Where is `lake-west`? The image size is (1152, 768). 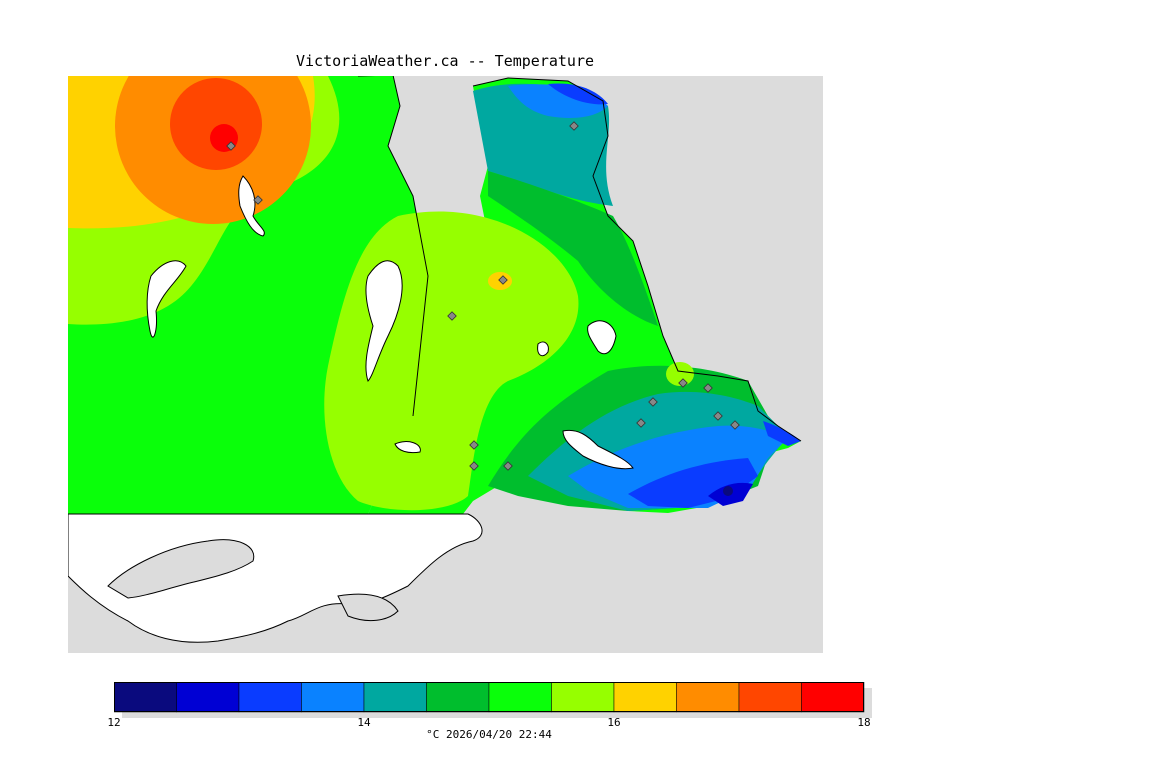 lake-west is located at coordinates (166, 299).